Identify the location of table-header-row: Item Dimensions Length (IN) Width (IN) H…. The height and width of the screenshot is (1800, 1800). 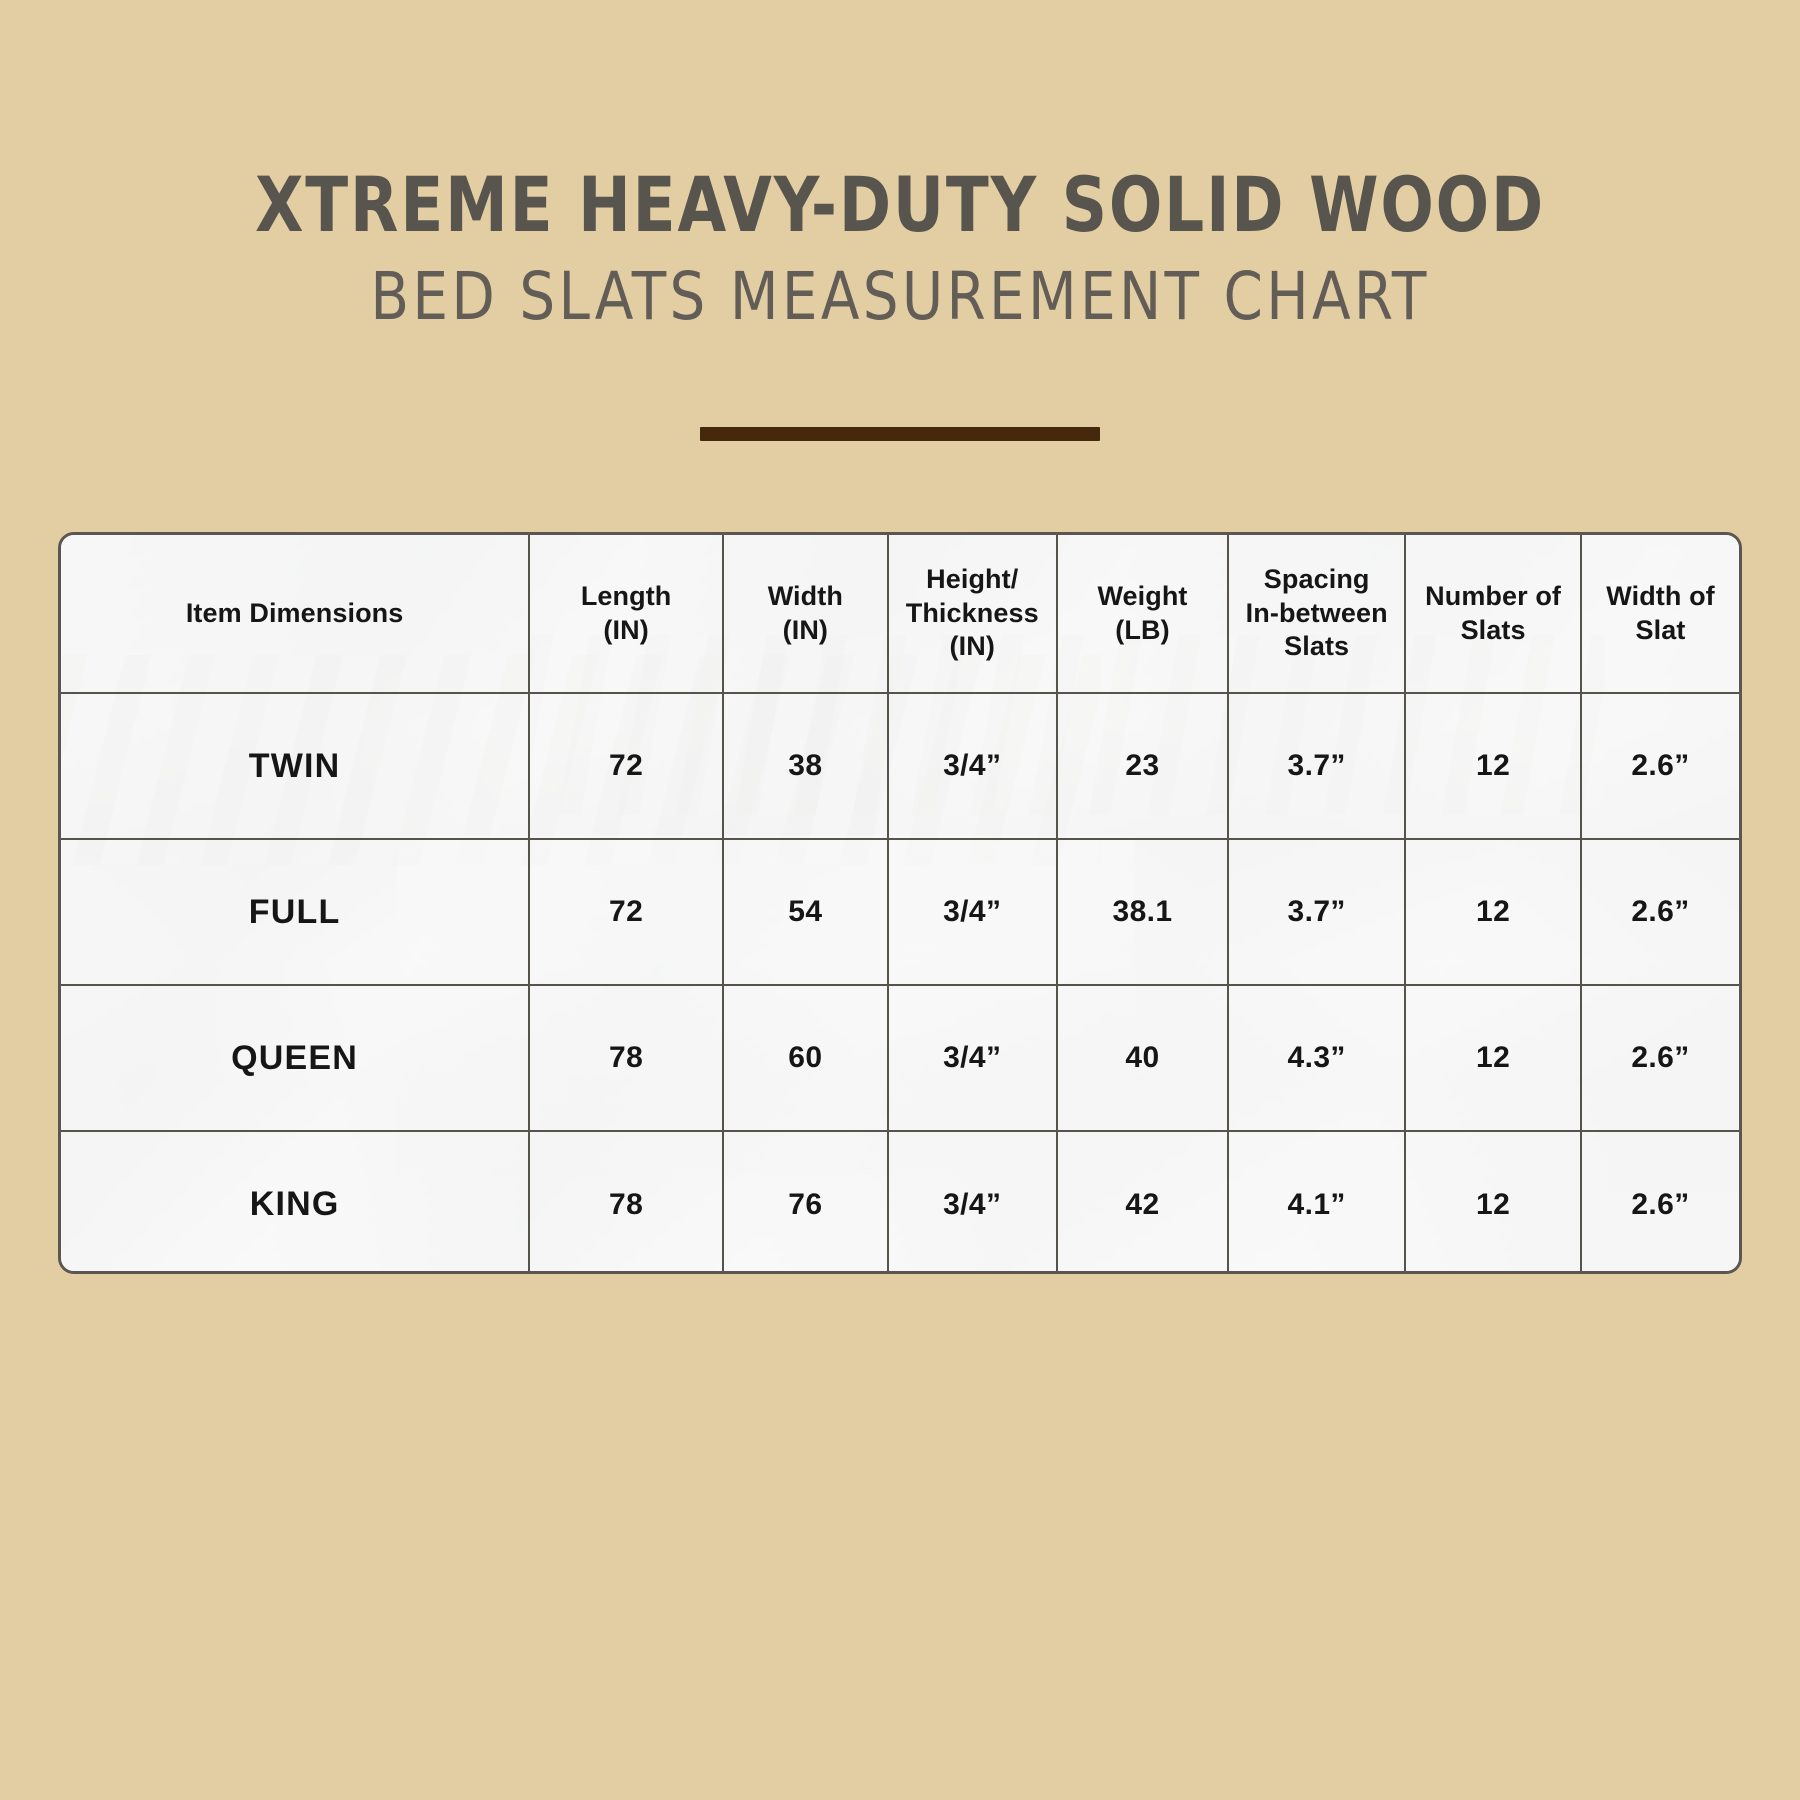
(900, 614).